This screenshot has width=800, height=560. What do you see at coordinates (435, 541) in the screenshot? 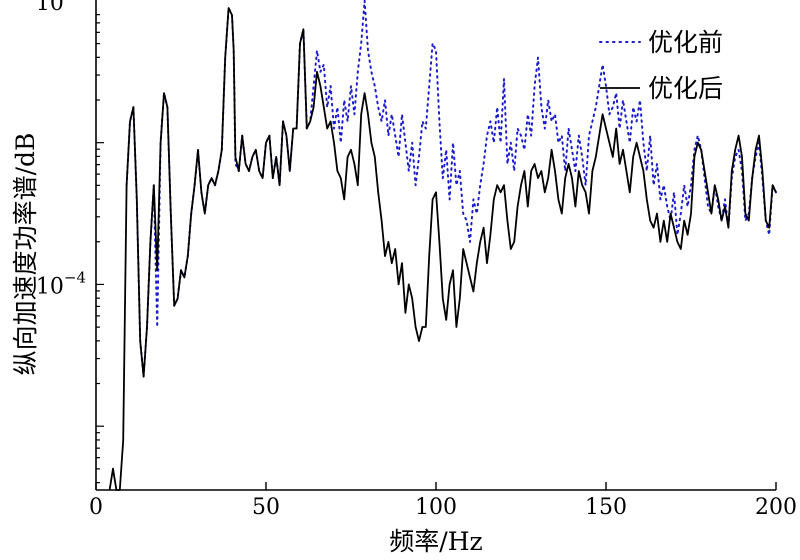
I see `x-axis-title: 频率/Hz` at bounding box center [435, 541].